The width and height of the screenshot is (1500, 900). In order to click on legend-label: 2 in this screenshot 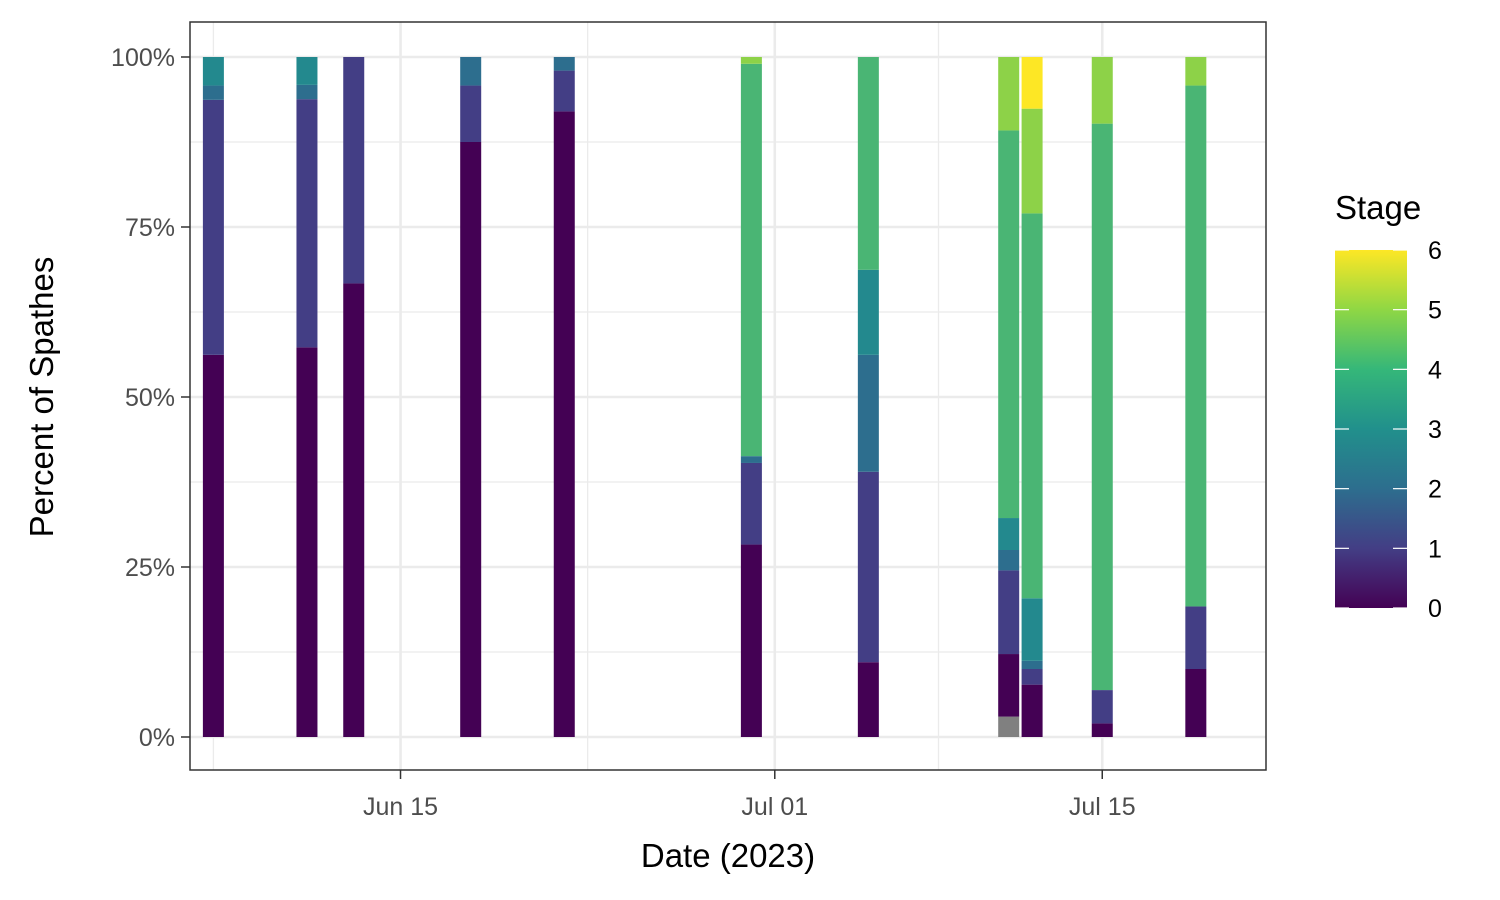, I will do `click(1435, 490)`.